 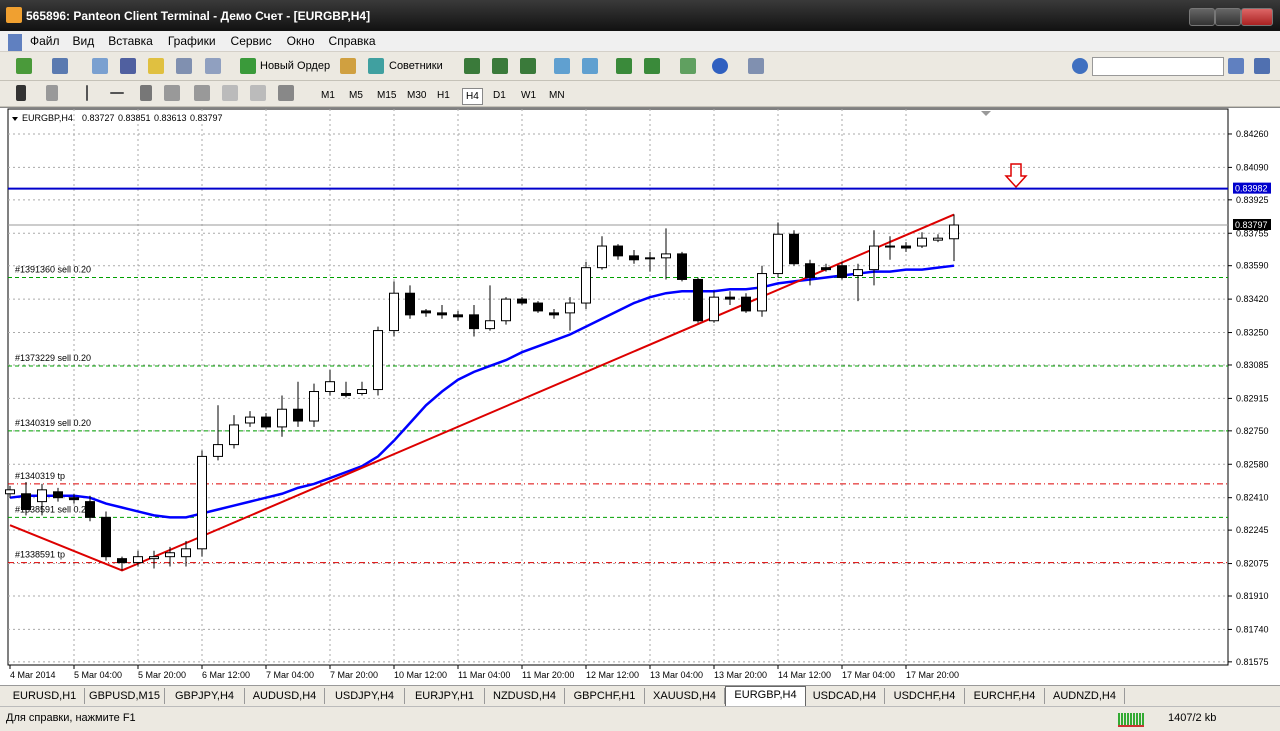 I want to click on chart-tab: GBPCHF,H1, so click(x=605, y=696).